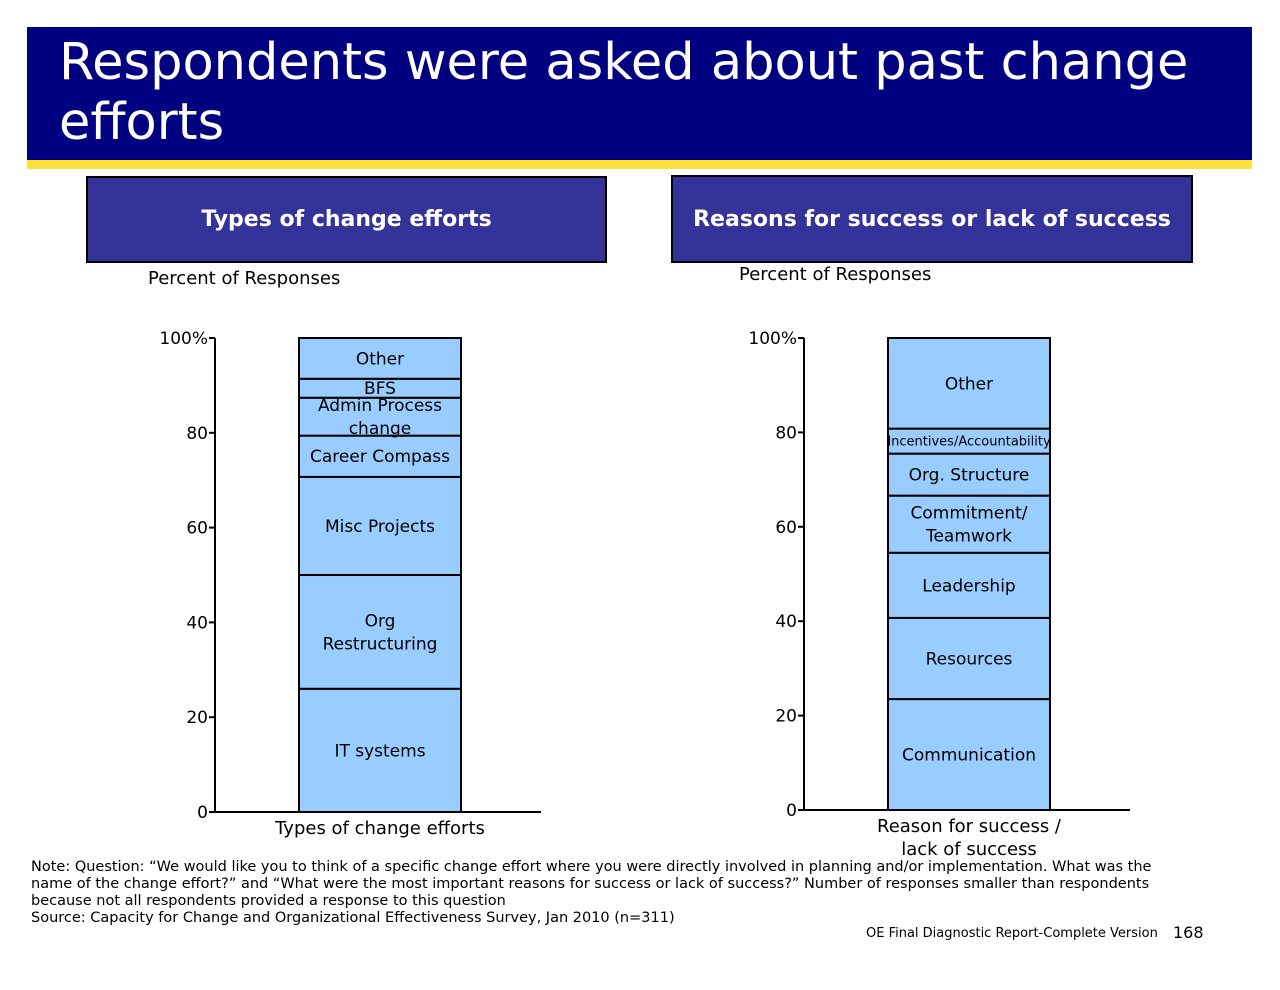  I want to click on segment-label: Communication, so click(969, 755).